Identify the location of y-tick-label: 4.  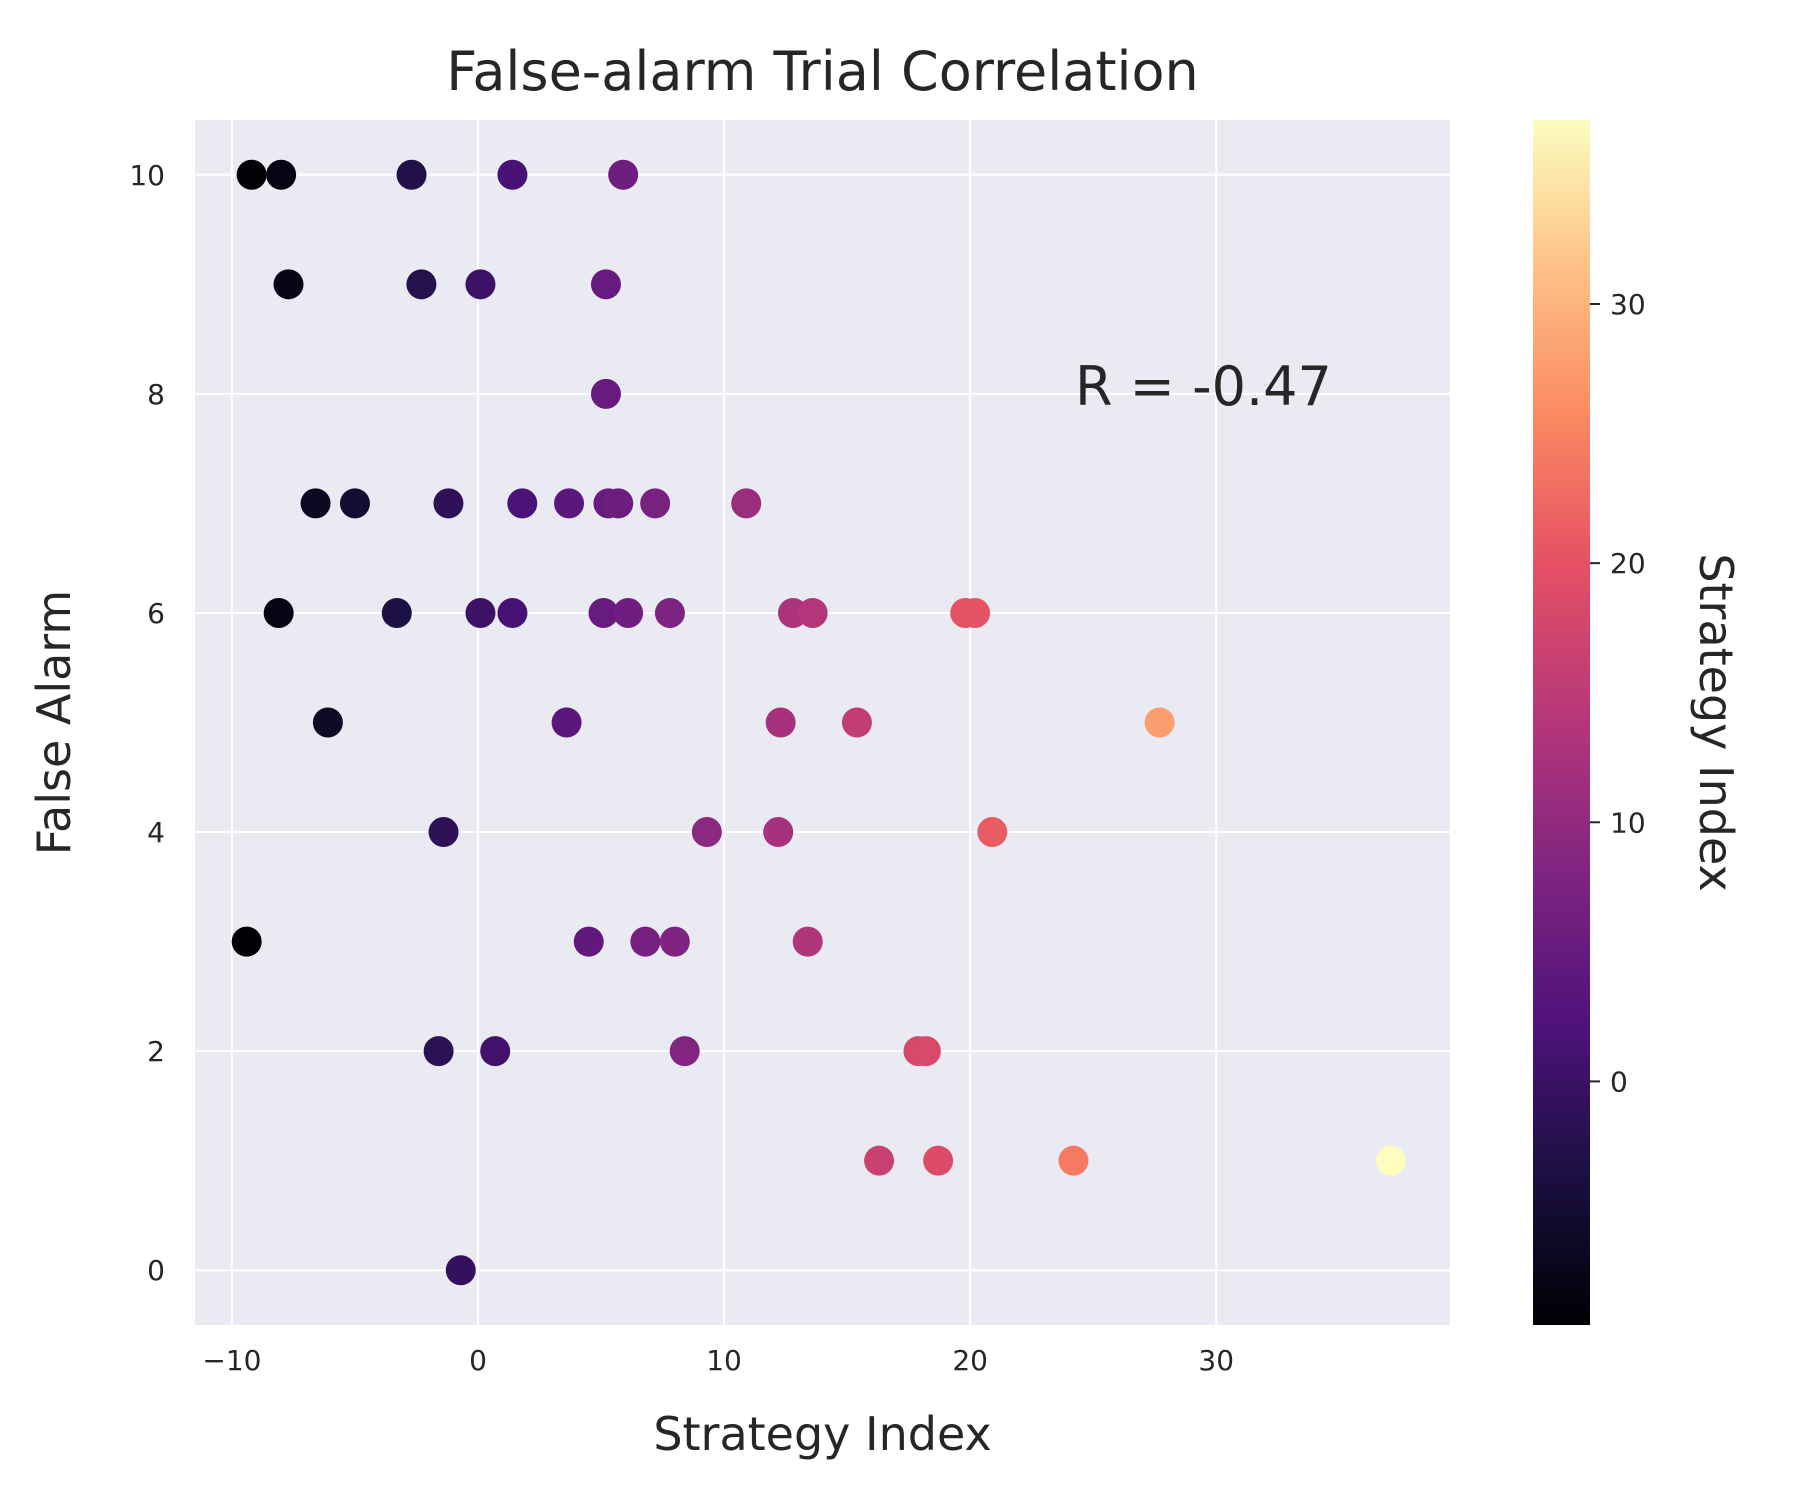
(156, 832).